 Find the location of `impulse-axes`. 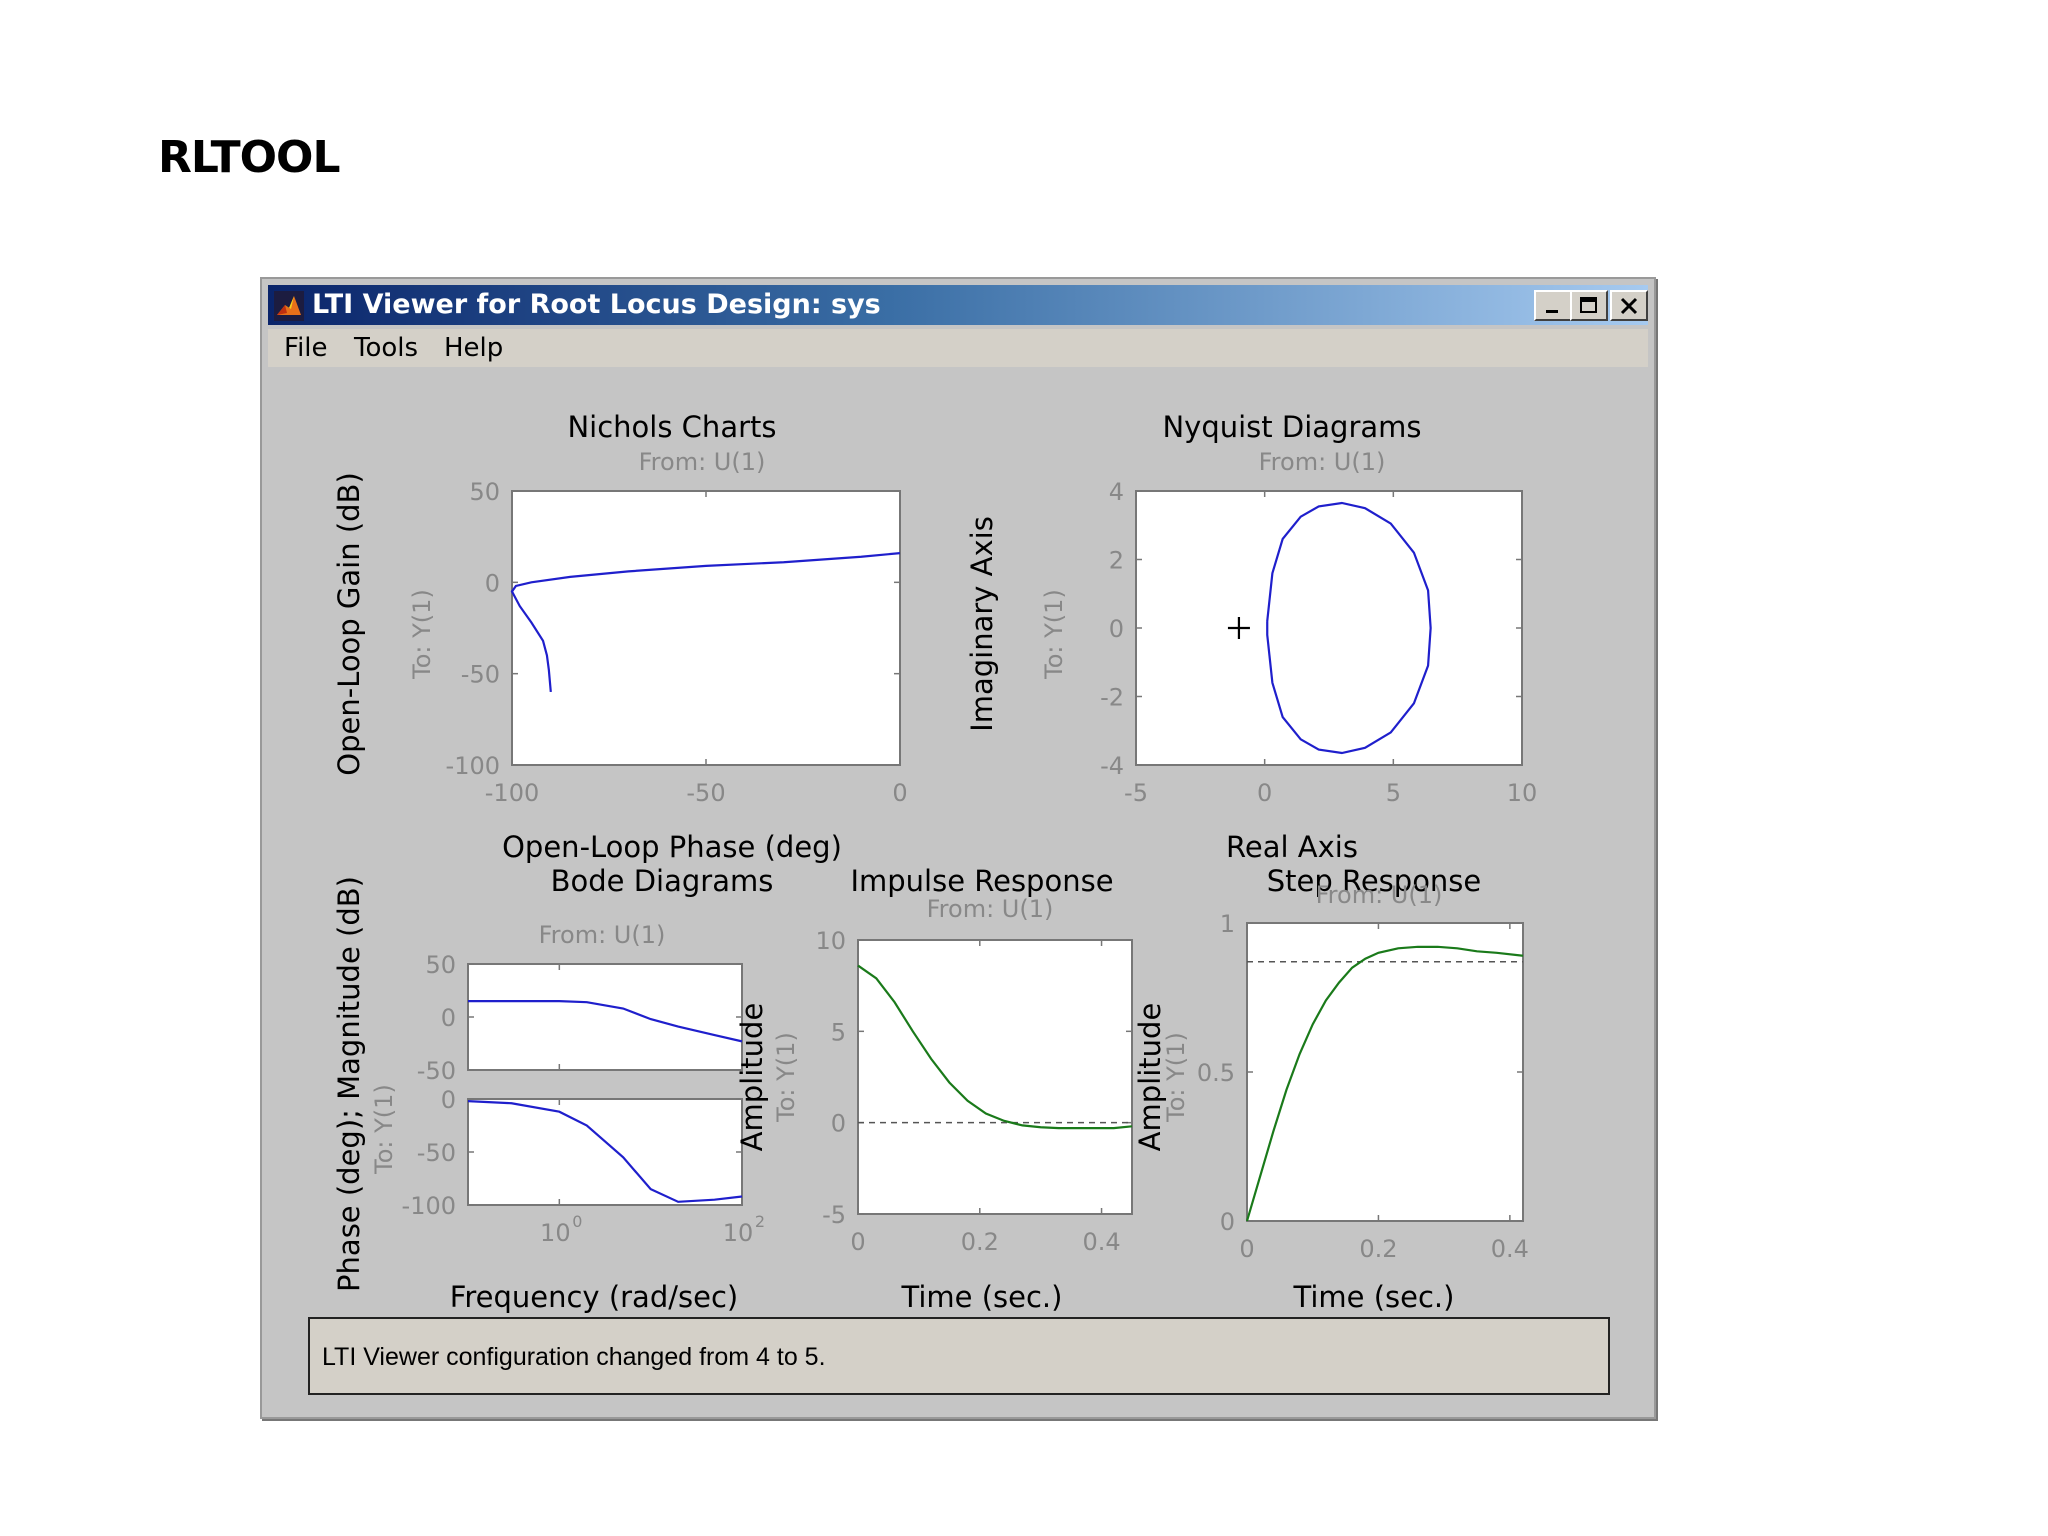

impulse-axes is located at coordinates (995, 1077).